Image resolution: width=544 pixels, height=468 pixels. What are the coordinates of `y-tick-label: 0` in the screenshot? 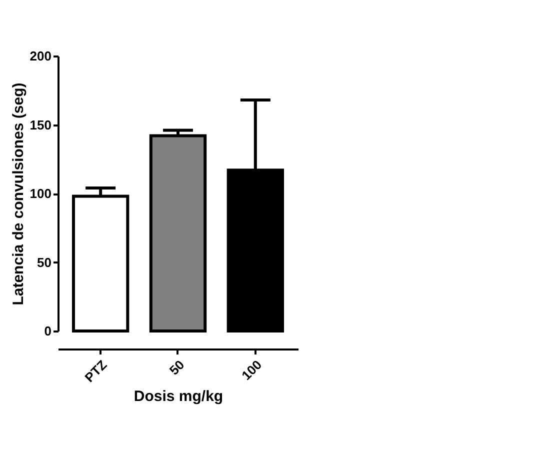 It's located at (48, 331).